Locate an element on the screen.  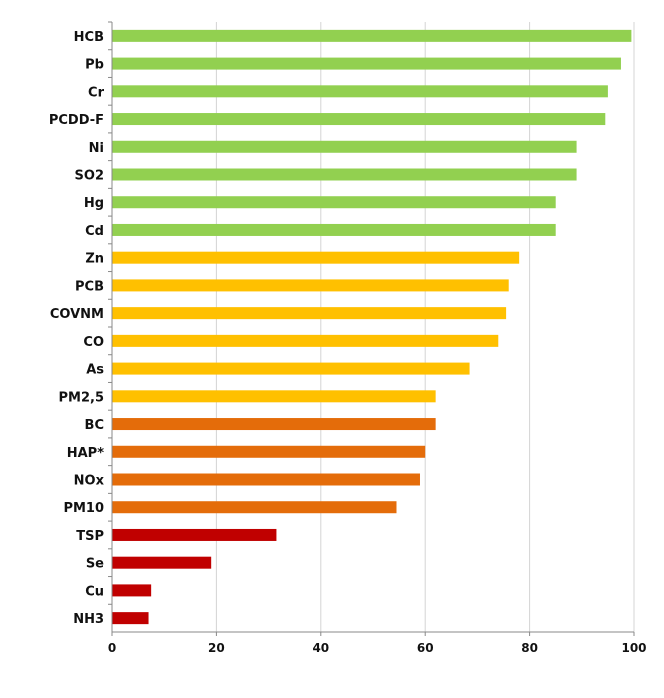
category-label: Cd is located at coordinates (94, 231).